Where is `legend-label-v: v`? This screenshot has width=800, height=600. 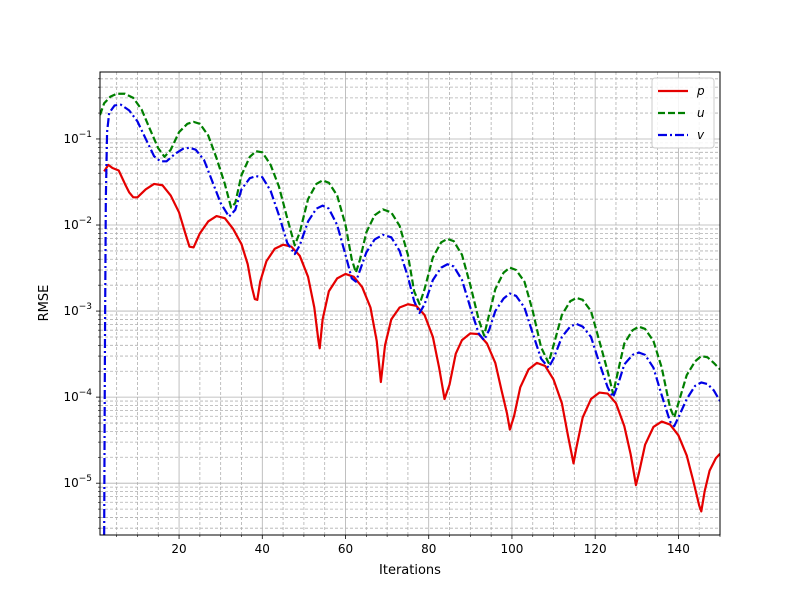
legend-label-v: v is located at coordinates (701, 135).